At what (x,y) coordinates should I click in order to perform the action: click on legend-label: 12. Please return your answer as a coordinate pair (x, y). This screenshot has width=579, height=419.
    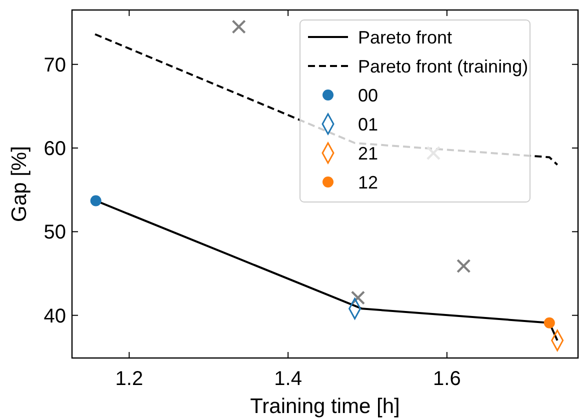
    Looking at the image, I should click on (368, 182).